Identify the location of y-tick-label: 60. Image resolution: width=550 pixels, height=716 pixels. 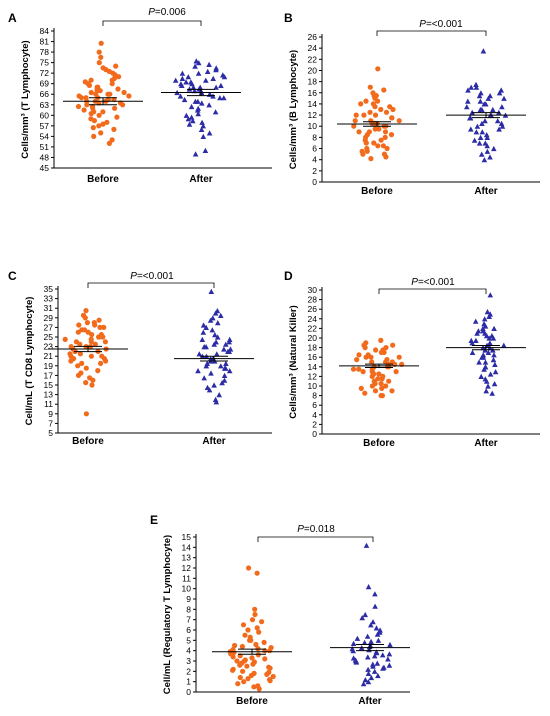
(45, 115).